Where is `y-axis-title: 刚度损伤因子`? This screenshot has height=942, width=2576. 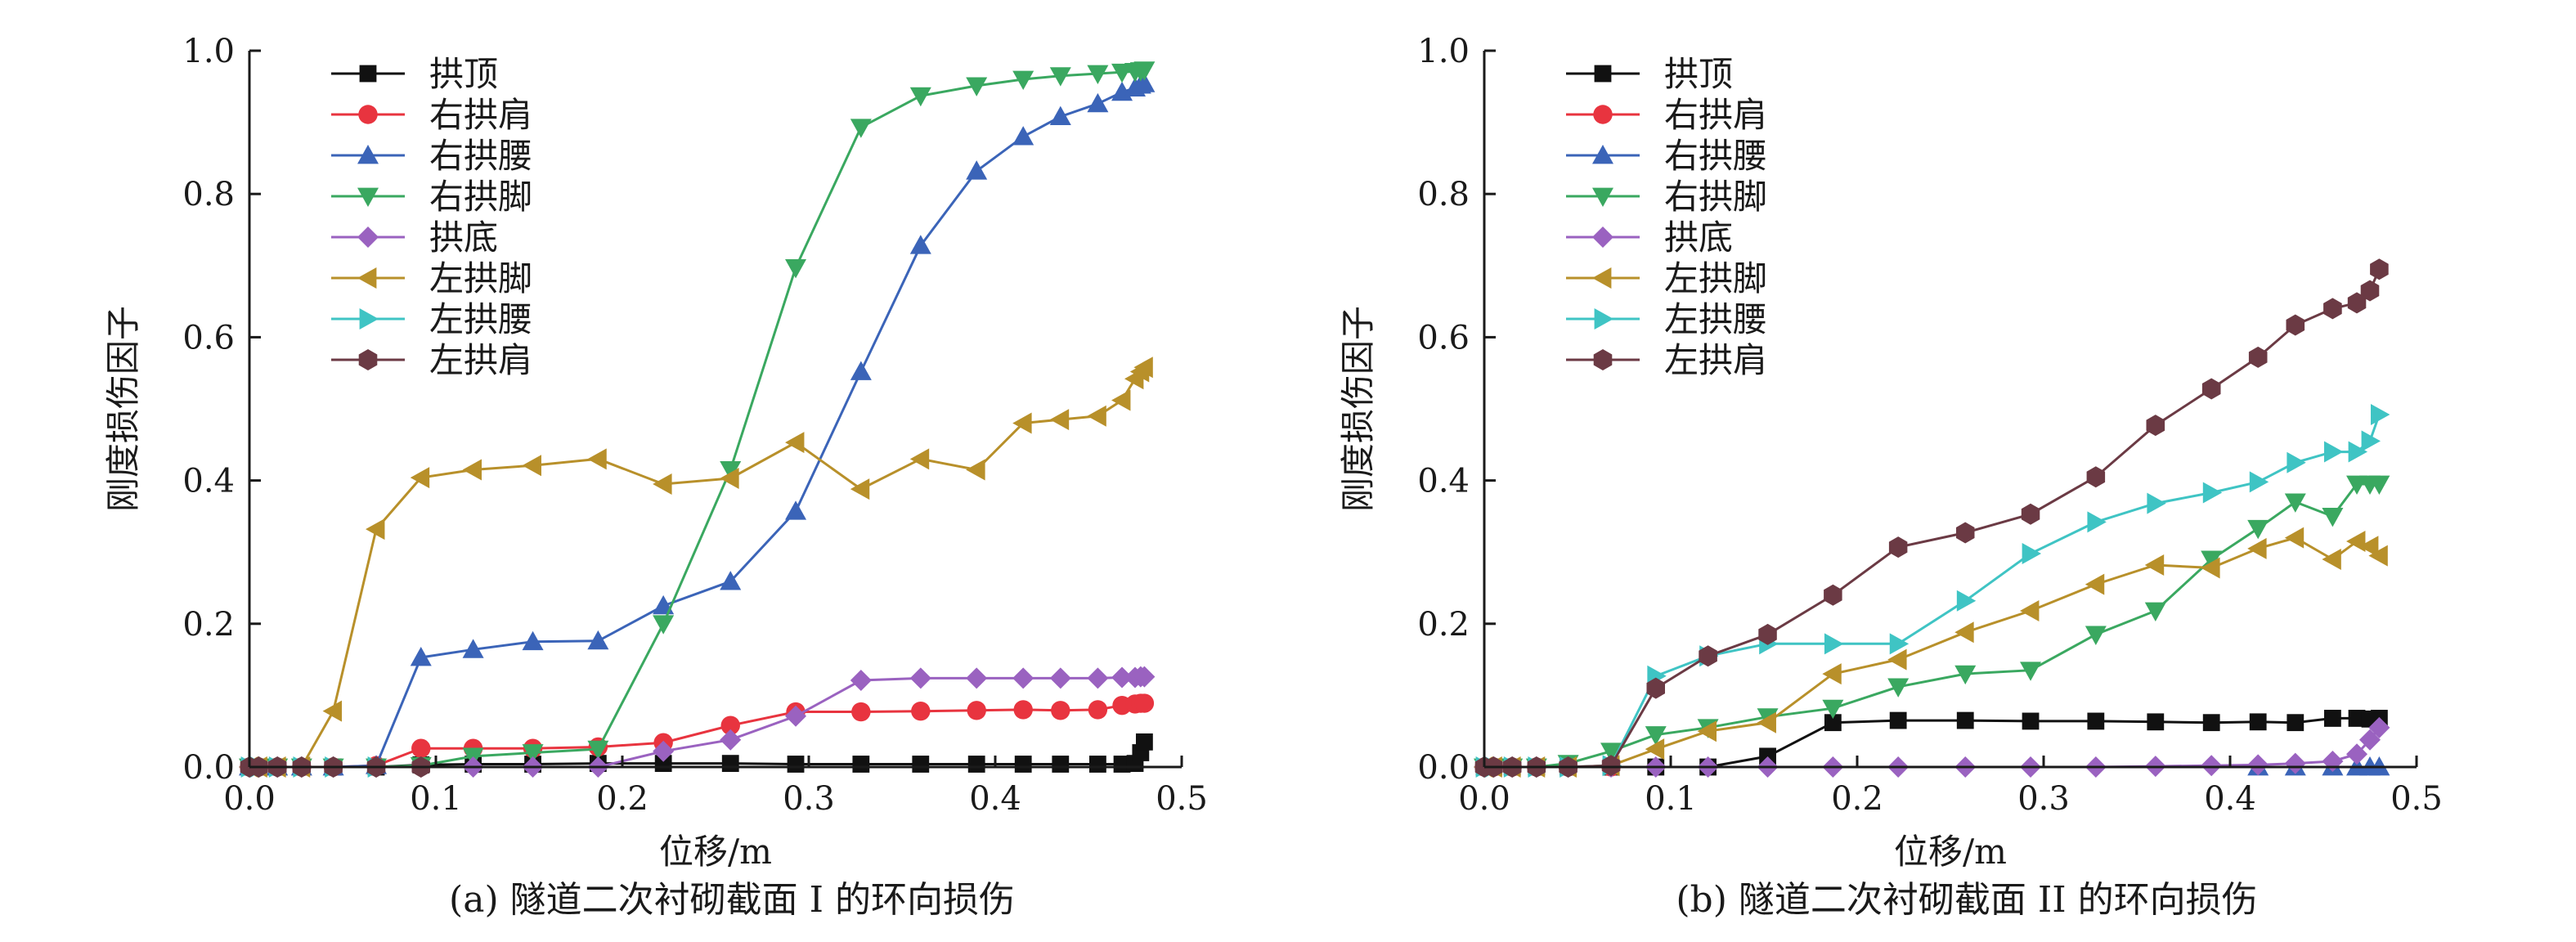 y-axis-title: 刚度损伤因子 is located at coordinates (123, 409).